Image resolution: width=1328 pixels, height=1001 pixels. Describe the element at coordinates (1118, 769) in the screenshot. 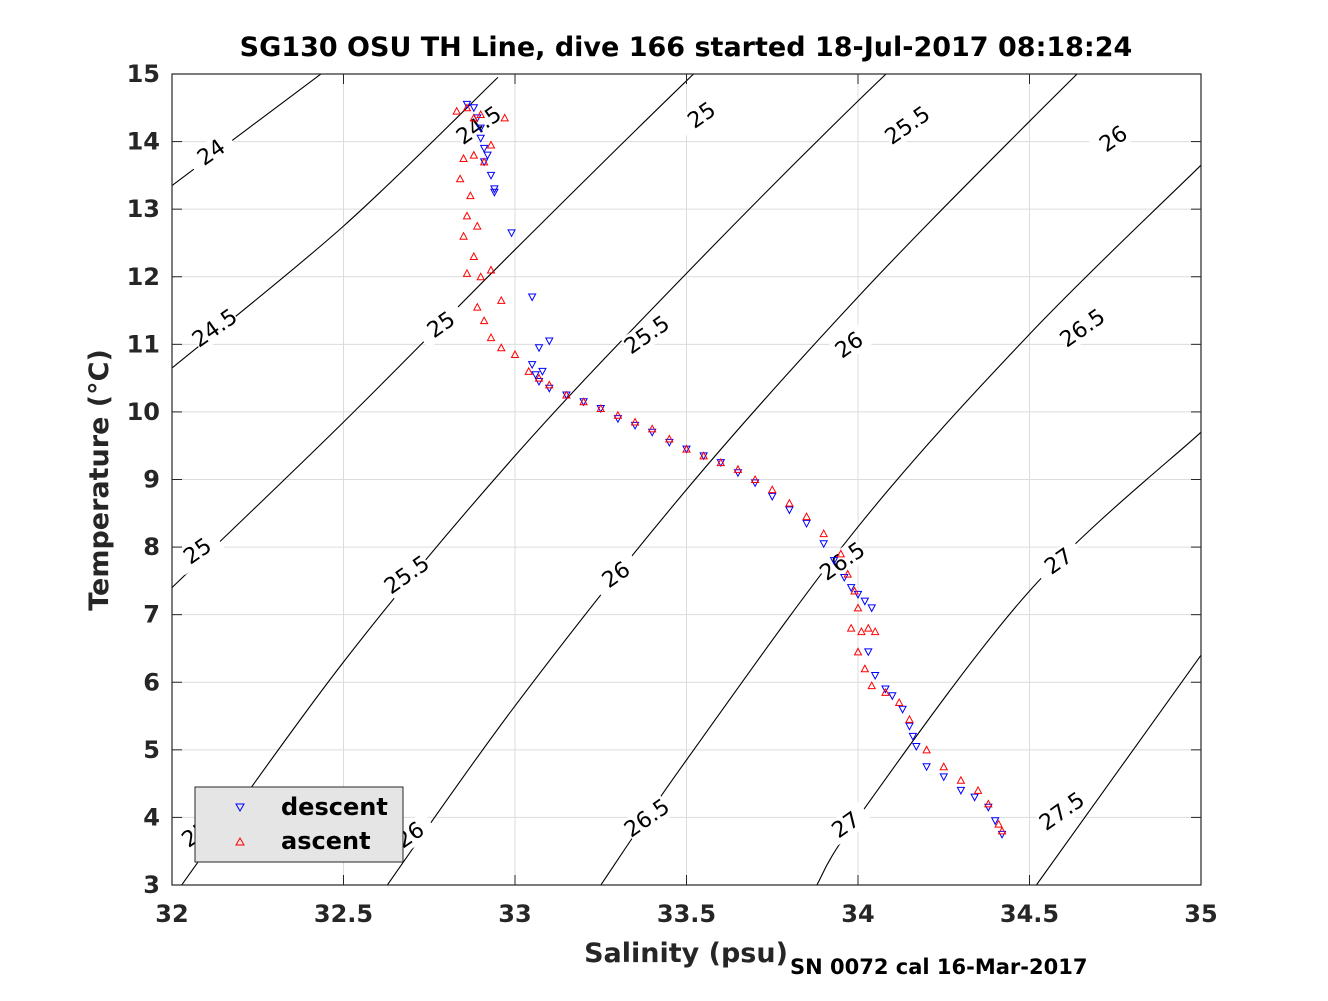

I see `contour-line-27.5` at that location.